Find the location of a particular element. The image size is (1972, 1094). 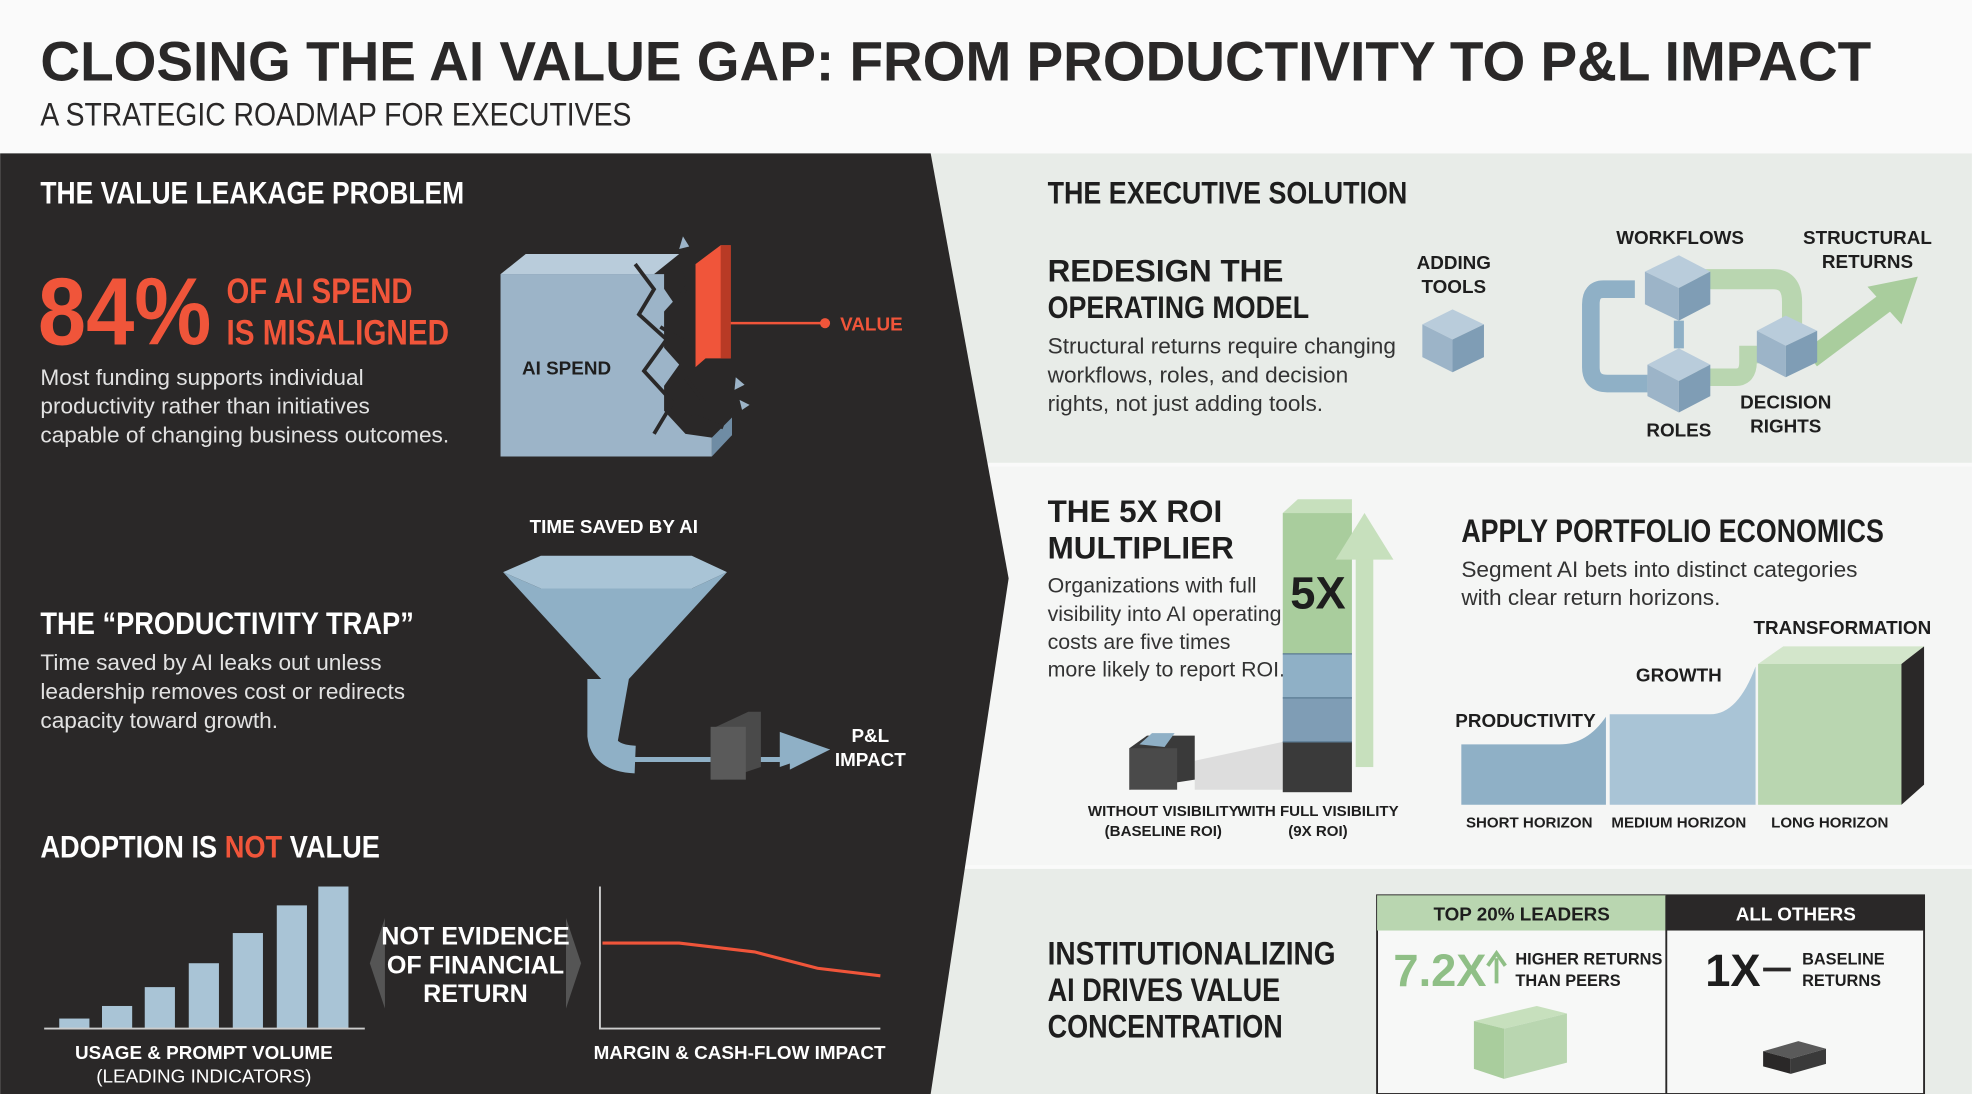

leader-block is located at coordinates (1520, 1042).